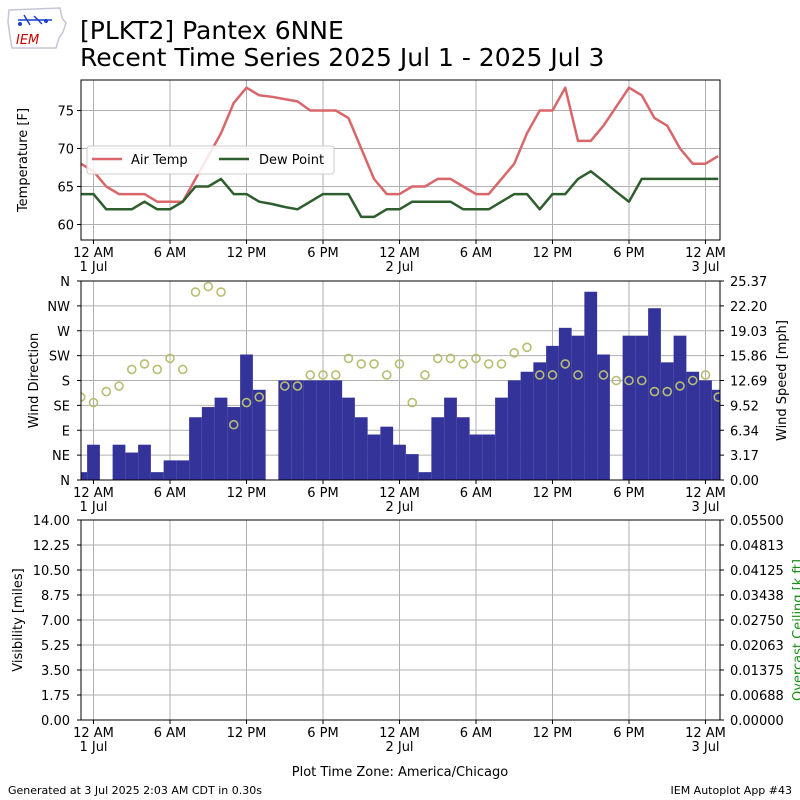 The image size is (800, 800). What do you see at coordinates (65, 226) in the screenshot?
I see `y-tick-label: 60` at bounding box center [65, 226].